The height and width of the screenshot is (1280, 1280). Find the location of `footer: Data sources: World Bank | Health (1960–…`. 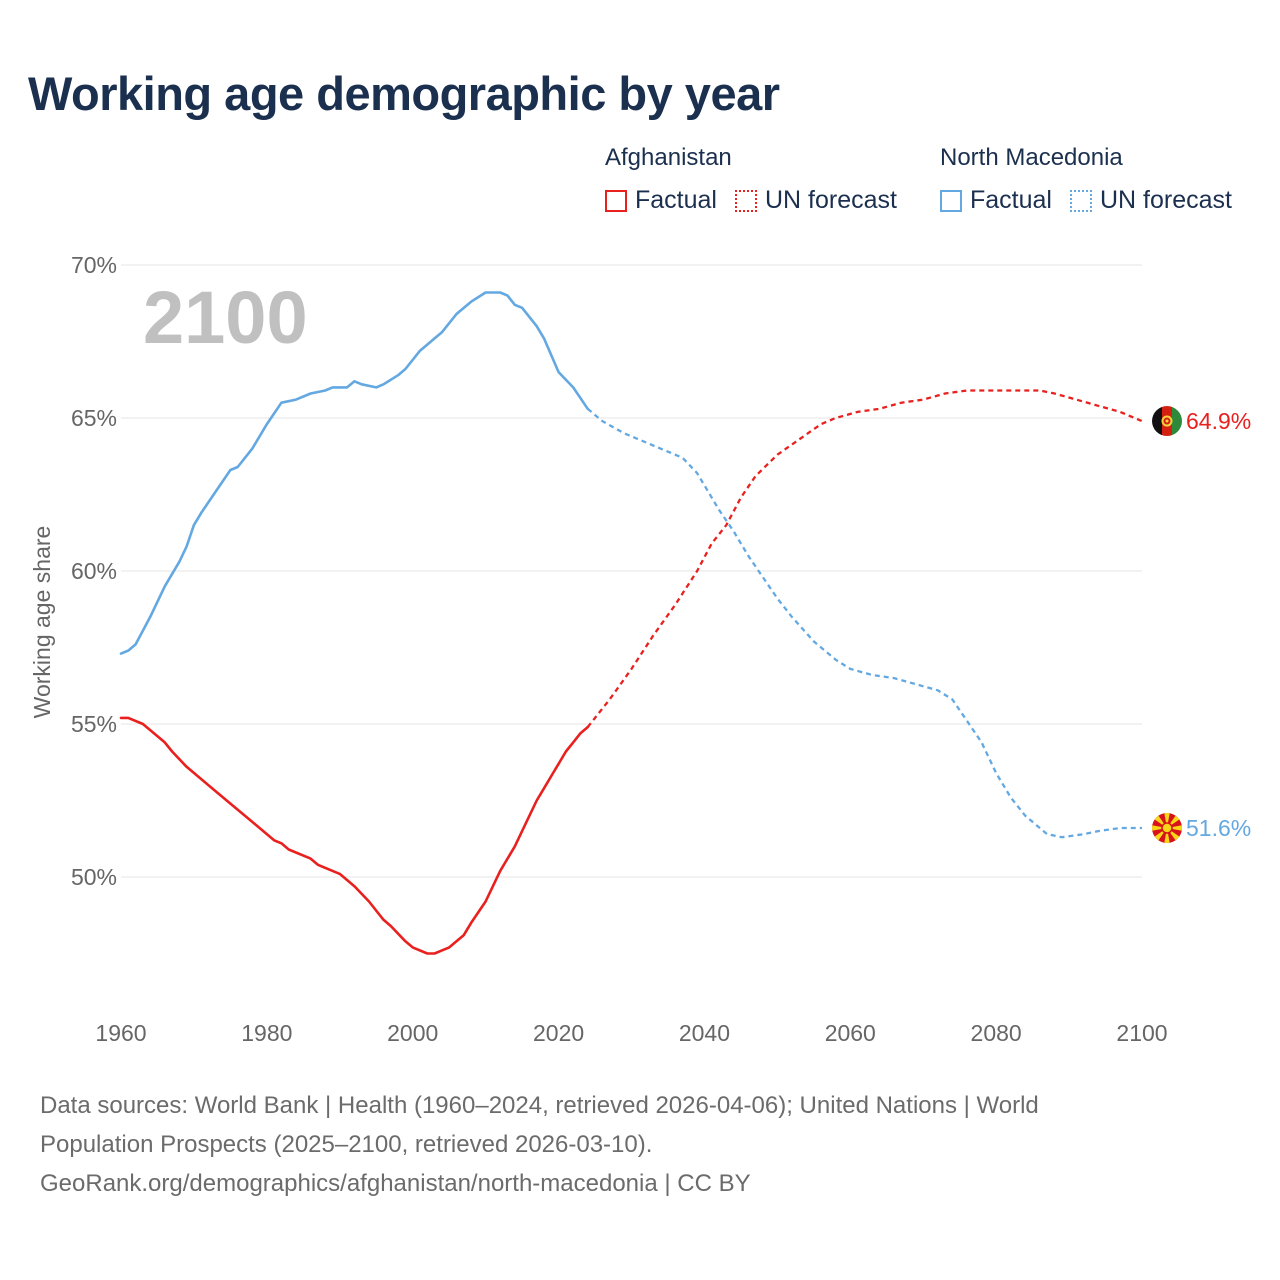

footer: Data sources: World Bank | Health (1960–… is located at coordinates (630, 1144).